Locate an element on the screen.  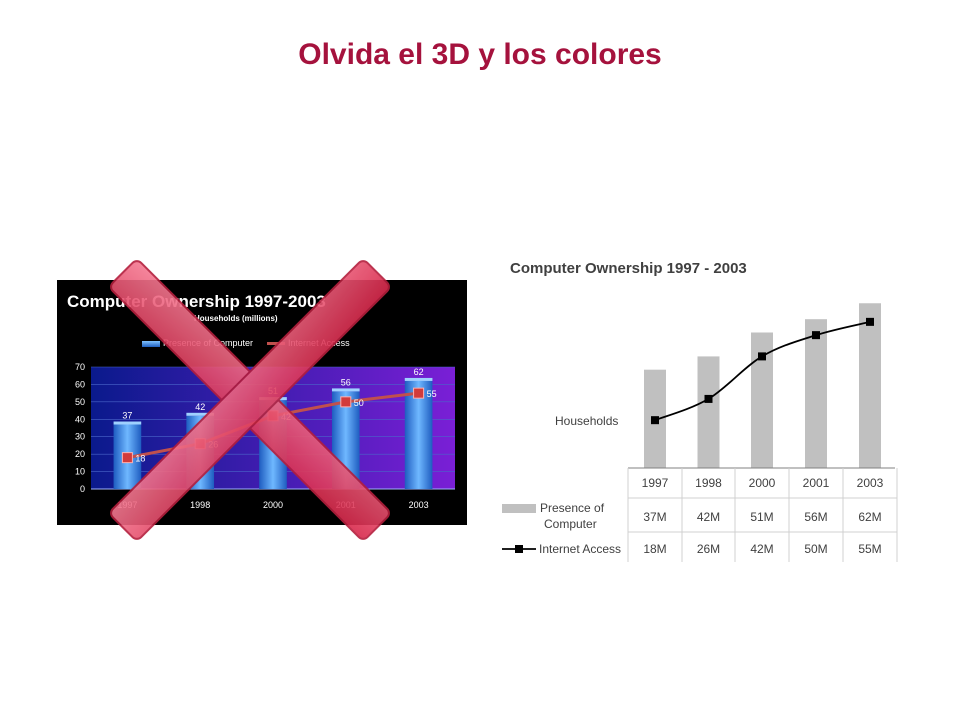
bad-ytick-label: 70 is located at coordinates (80, 367).